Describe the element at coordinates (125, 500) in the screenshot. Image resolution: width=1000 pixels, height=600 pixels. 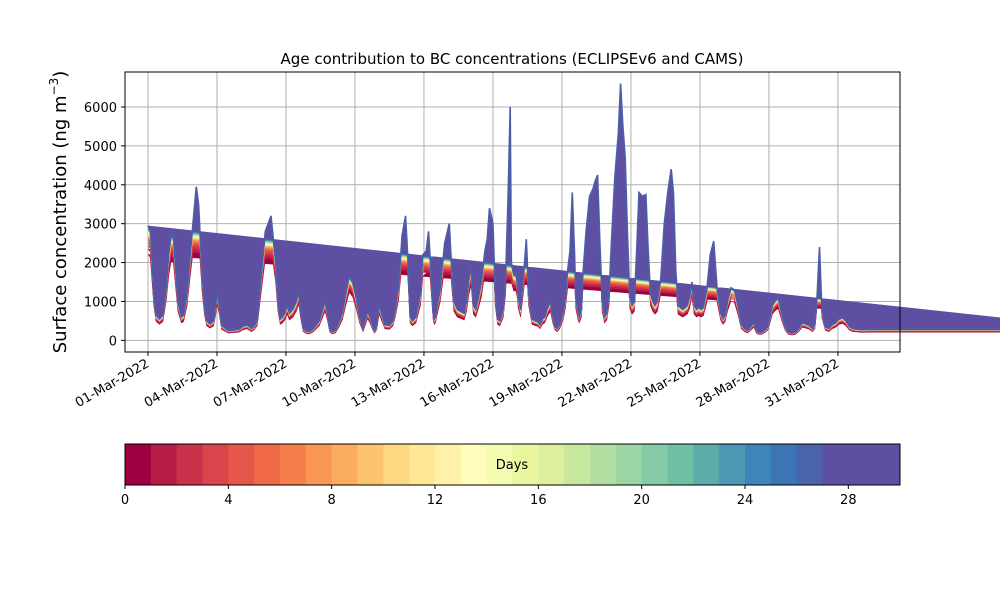
I see `colorbar-tick-label: 0` at that location.